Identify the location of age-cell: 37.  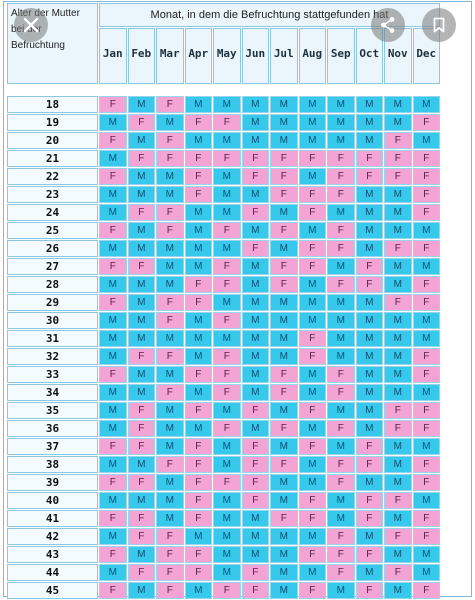
(52, 446).